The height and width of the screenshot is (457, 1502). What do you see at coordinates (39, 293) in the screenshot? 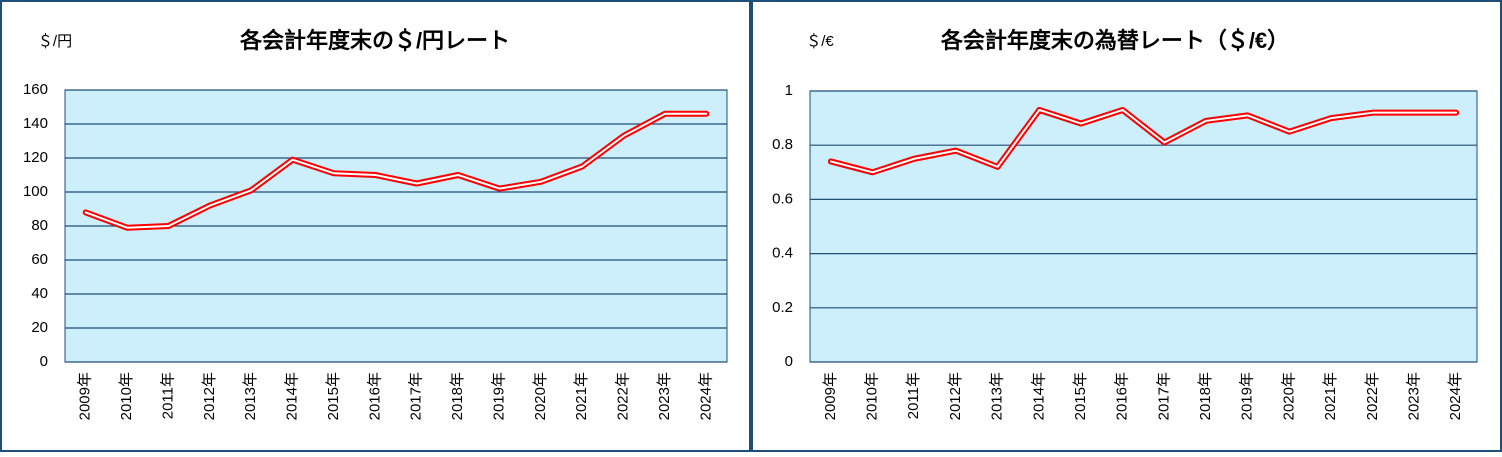
I see `y-tick-label: 40` at bounding box center [39, 293].